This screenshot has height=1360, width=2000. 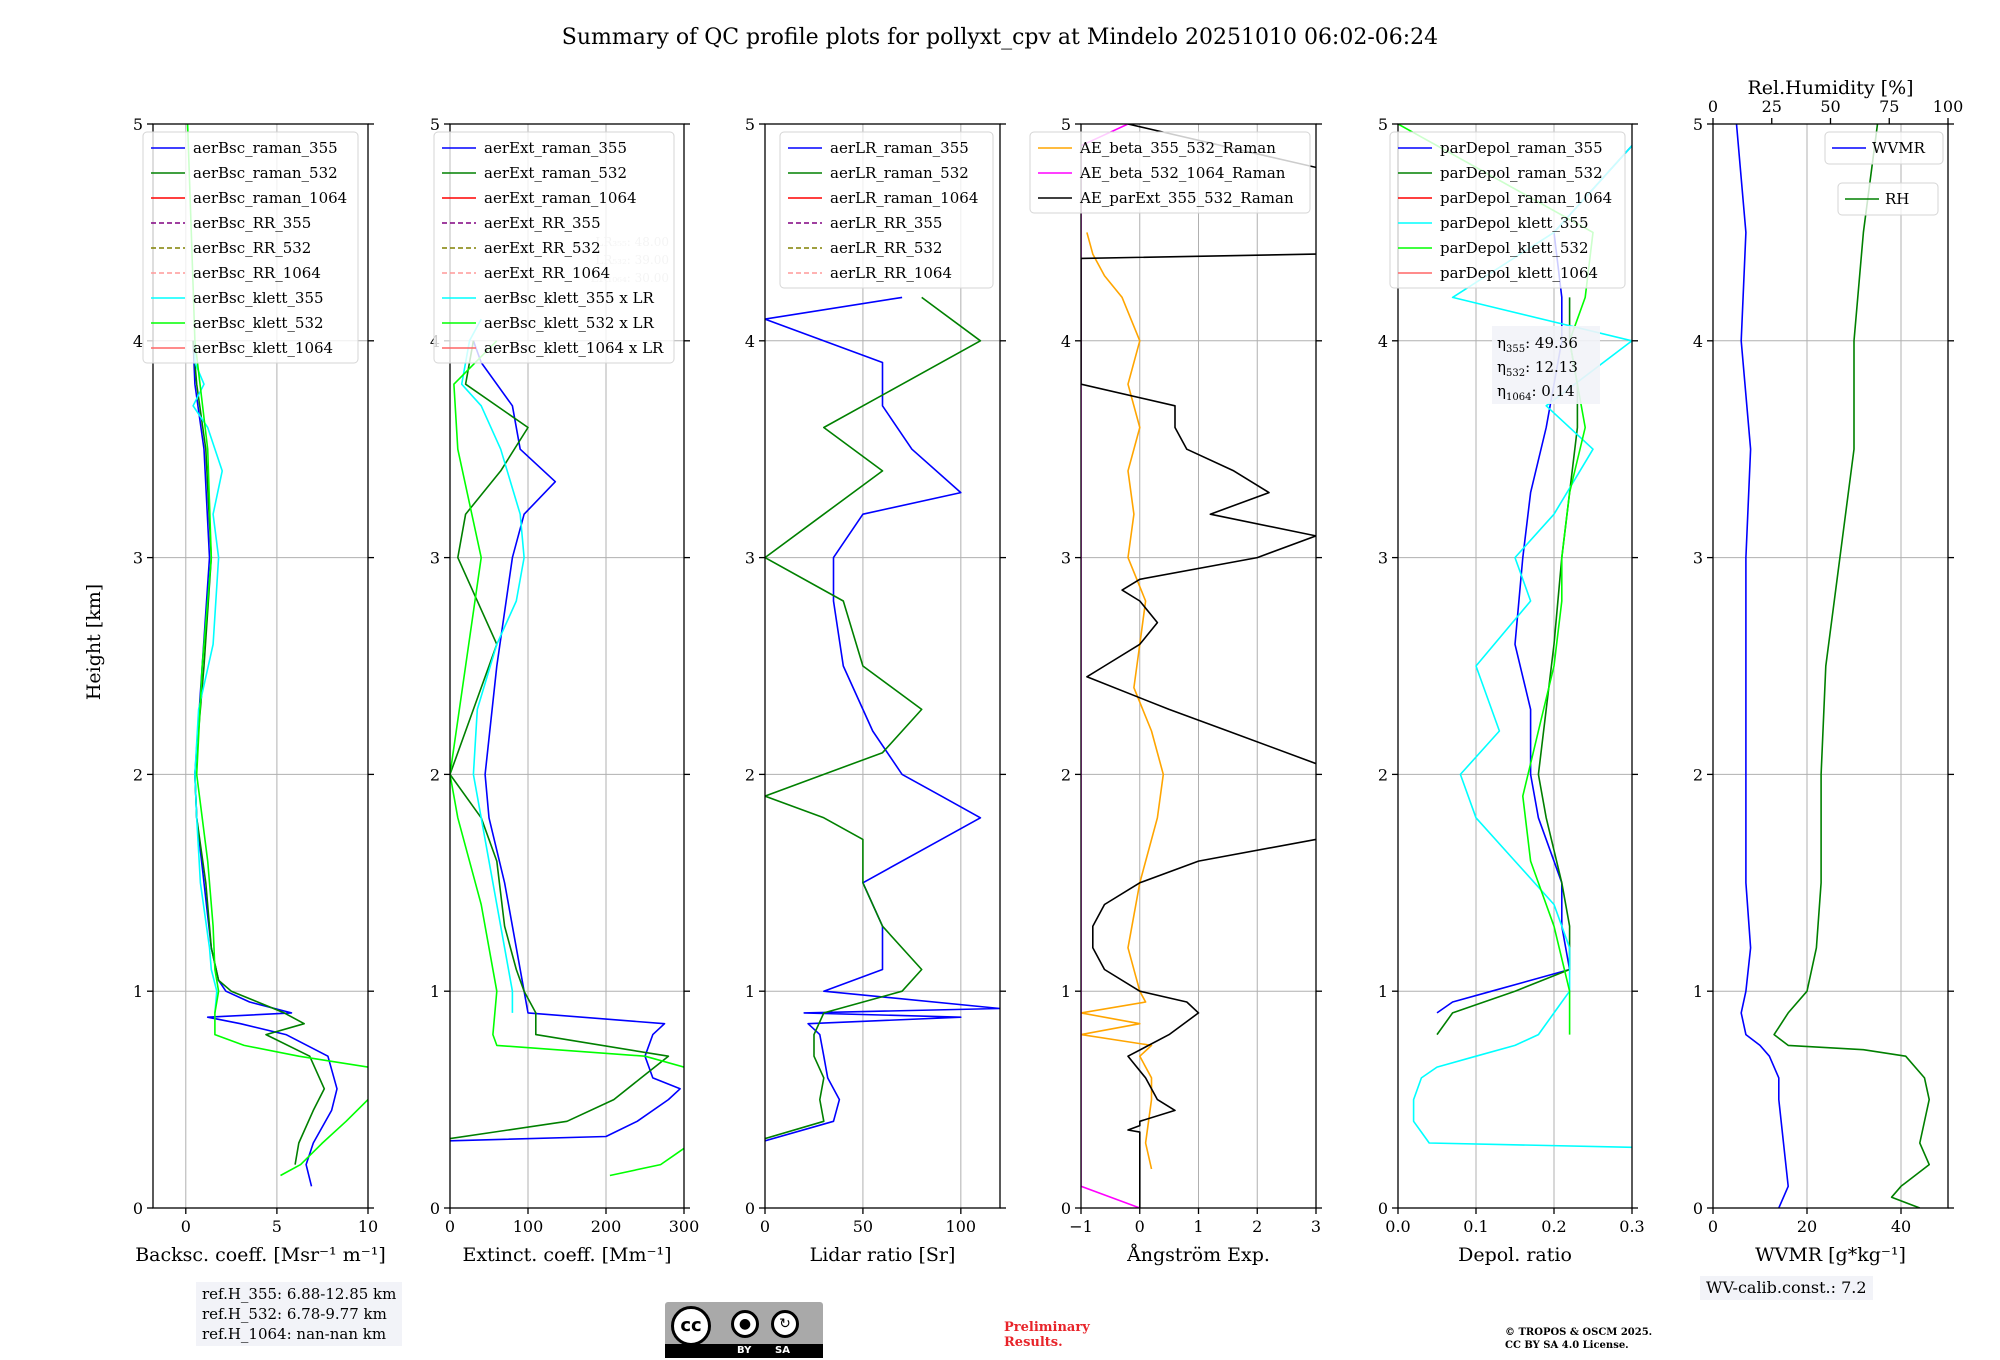 I want to click on legend-wvmr: WVMR, so click(x=1884, y=148).